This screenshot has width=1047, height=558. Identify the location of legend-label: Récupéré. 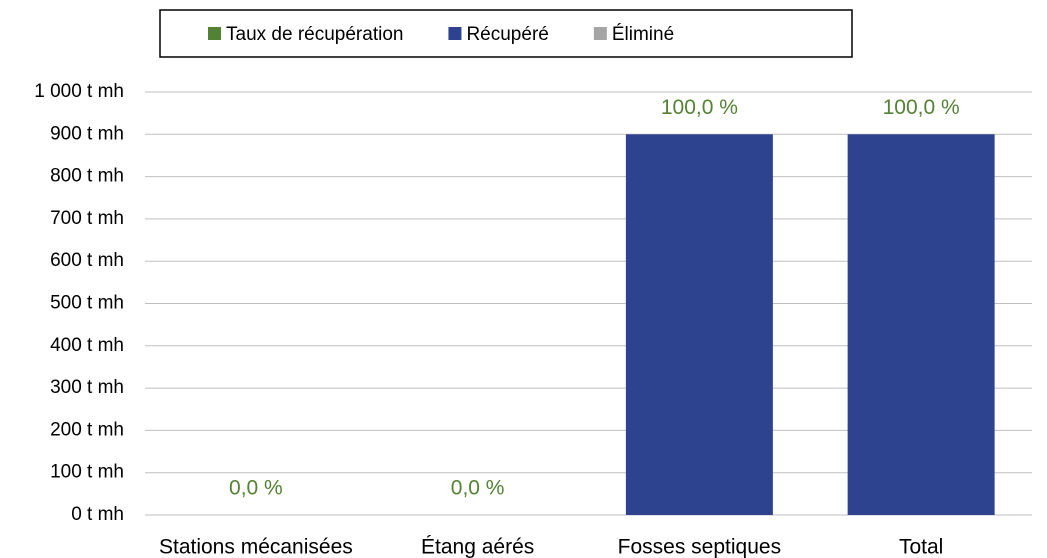
(507, 34).